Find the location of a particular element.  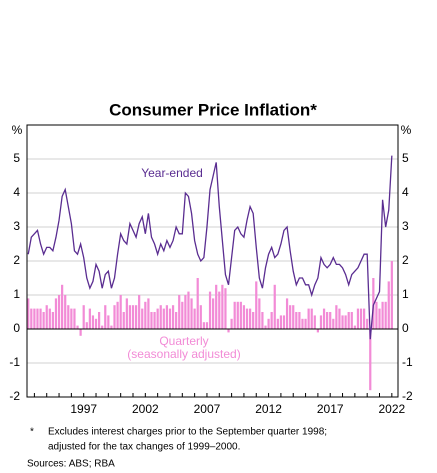

source: Sources: ABS; RBA is located at coordinates (71, 464).